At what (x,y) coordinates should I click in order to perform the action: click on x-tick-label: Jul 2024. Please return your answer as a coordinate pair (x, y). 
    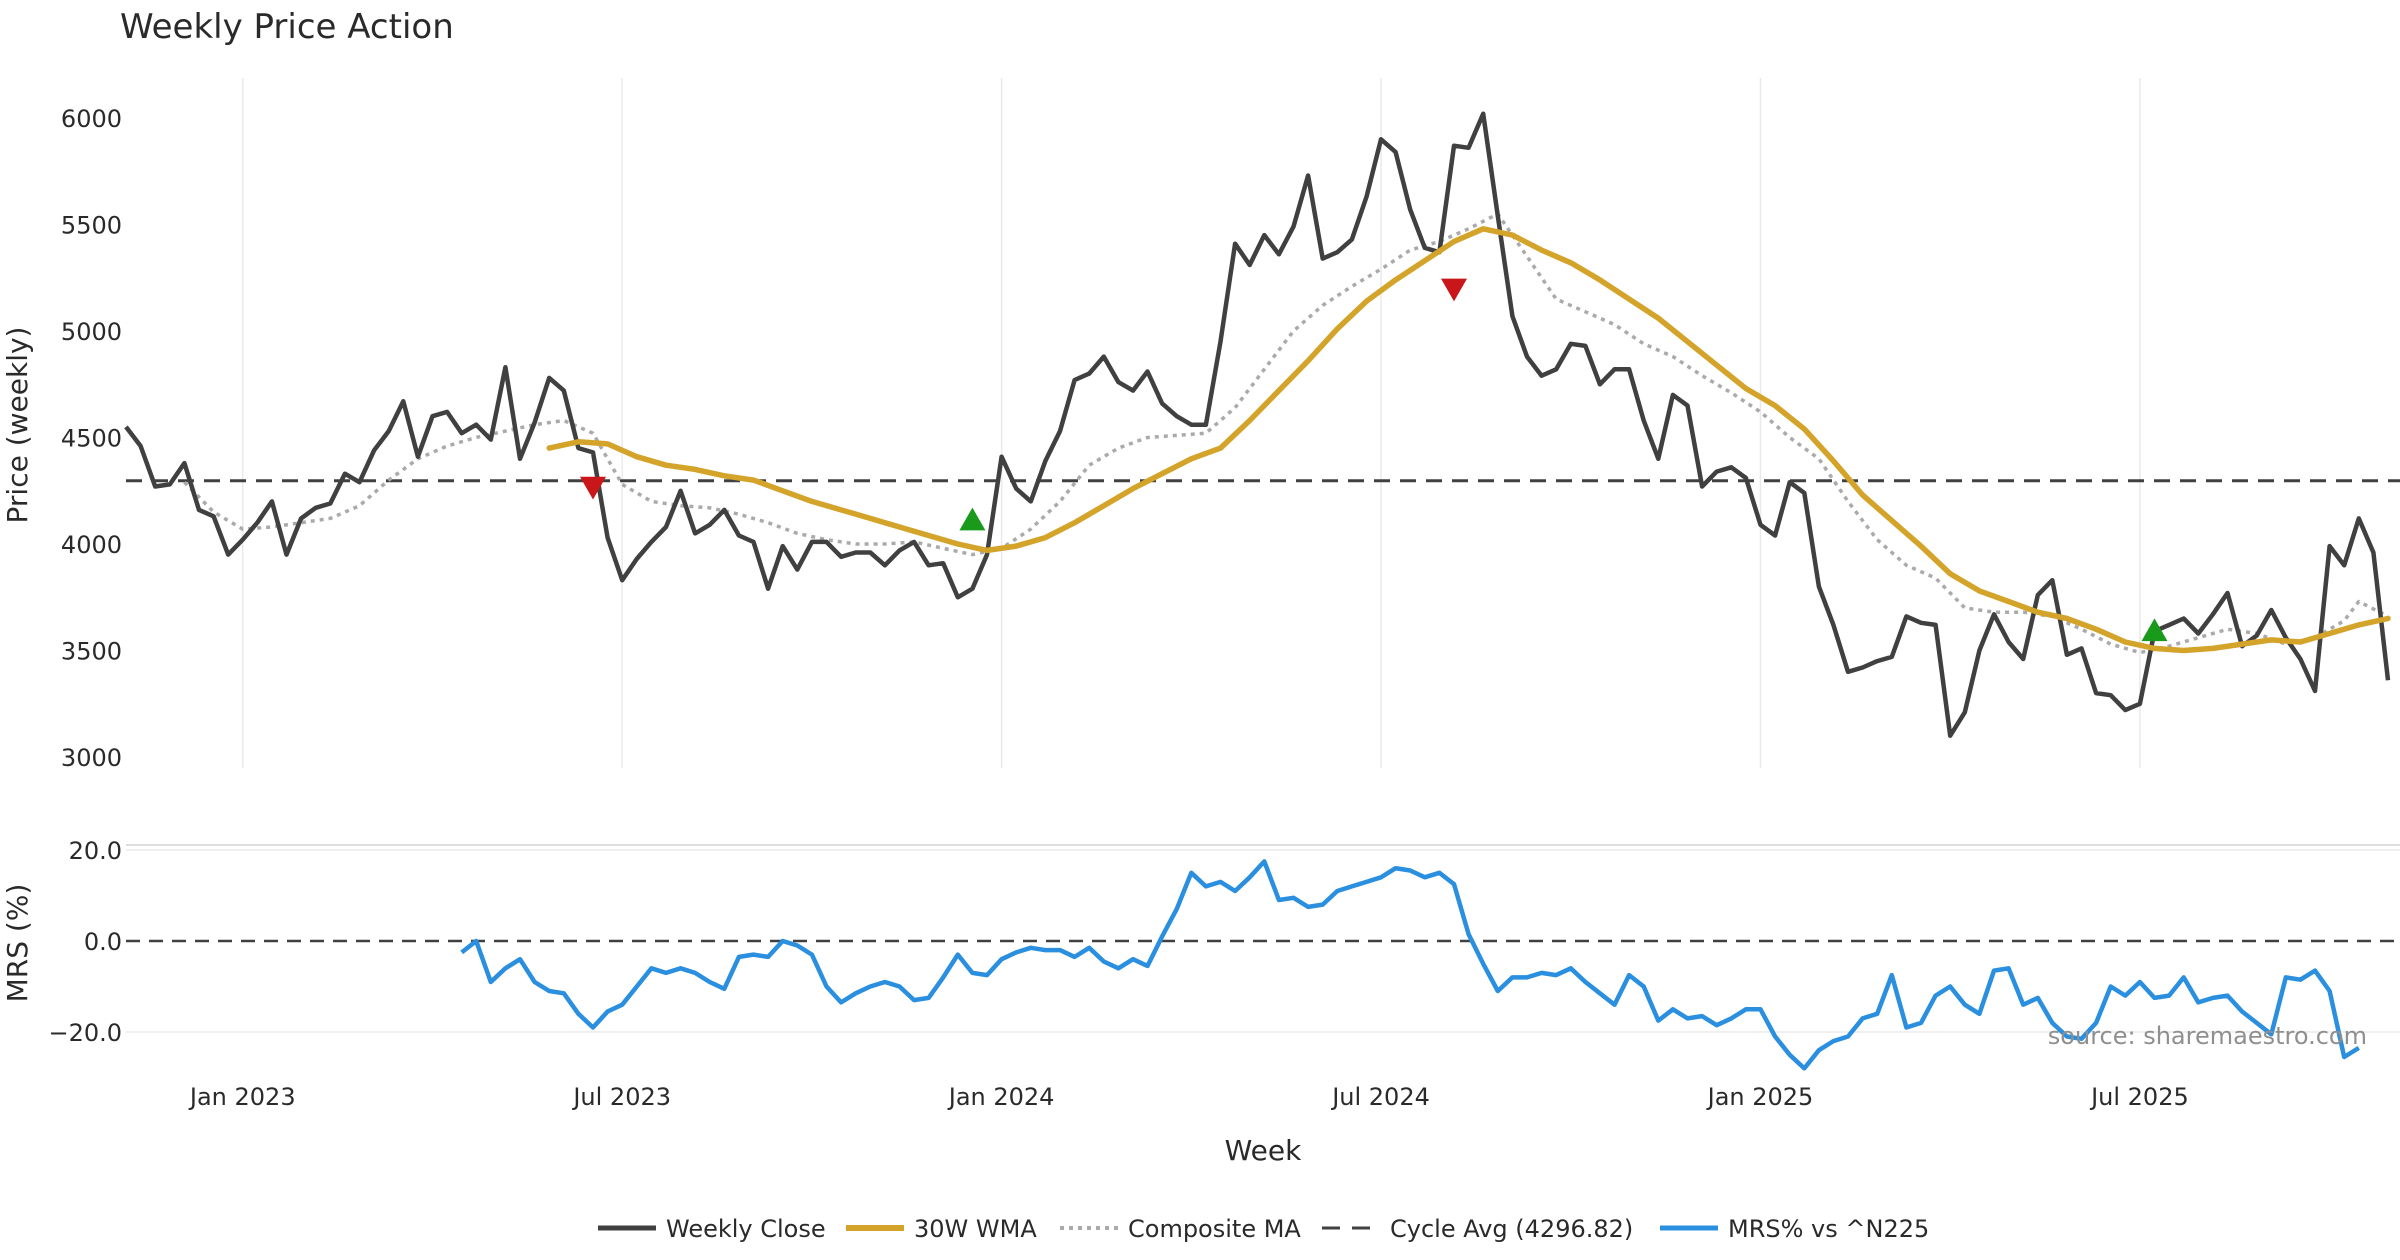
    Looking at the image, I should click on (1380, 1097).